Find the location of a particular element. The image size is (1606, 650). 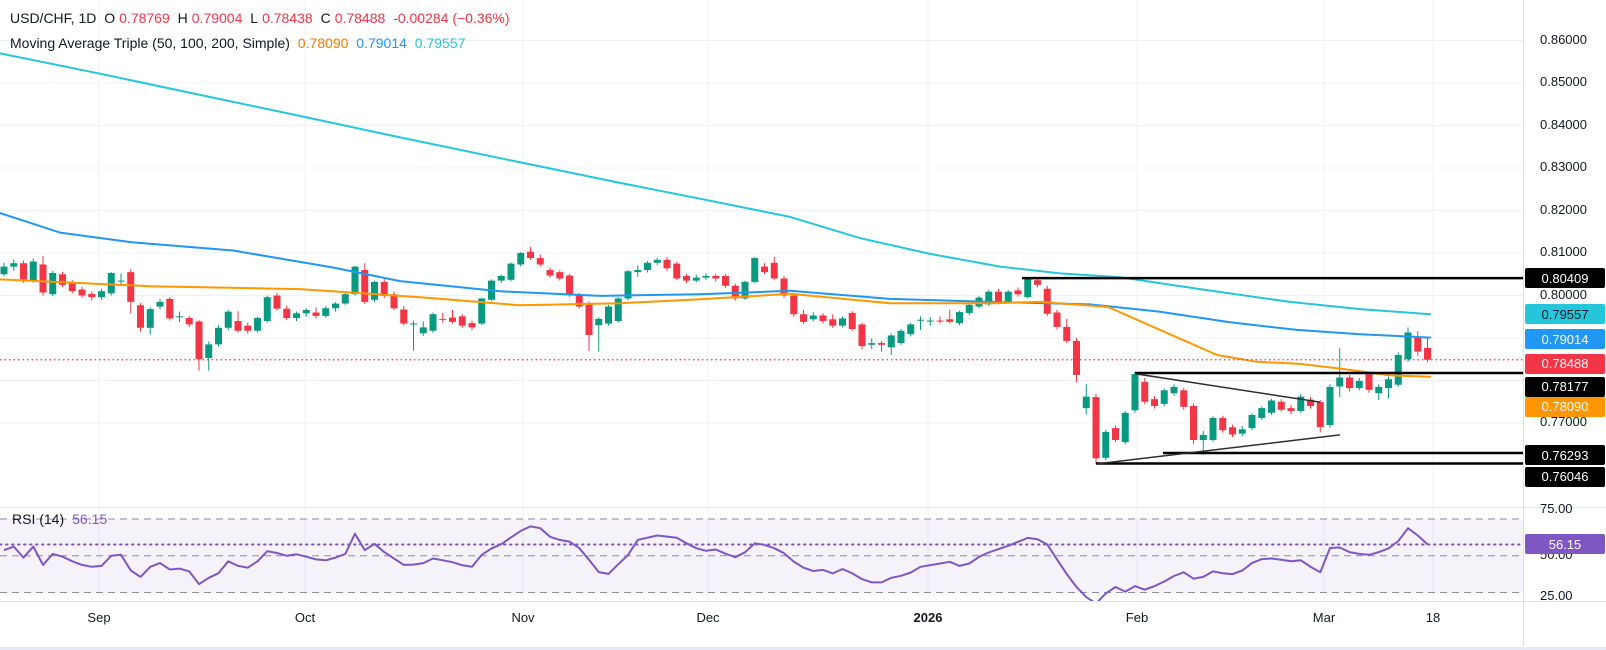

price-tick-label: 0.82000 is located at coordinates (1563, 209).